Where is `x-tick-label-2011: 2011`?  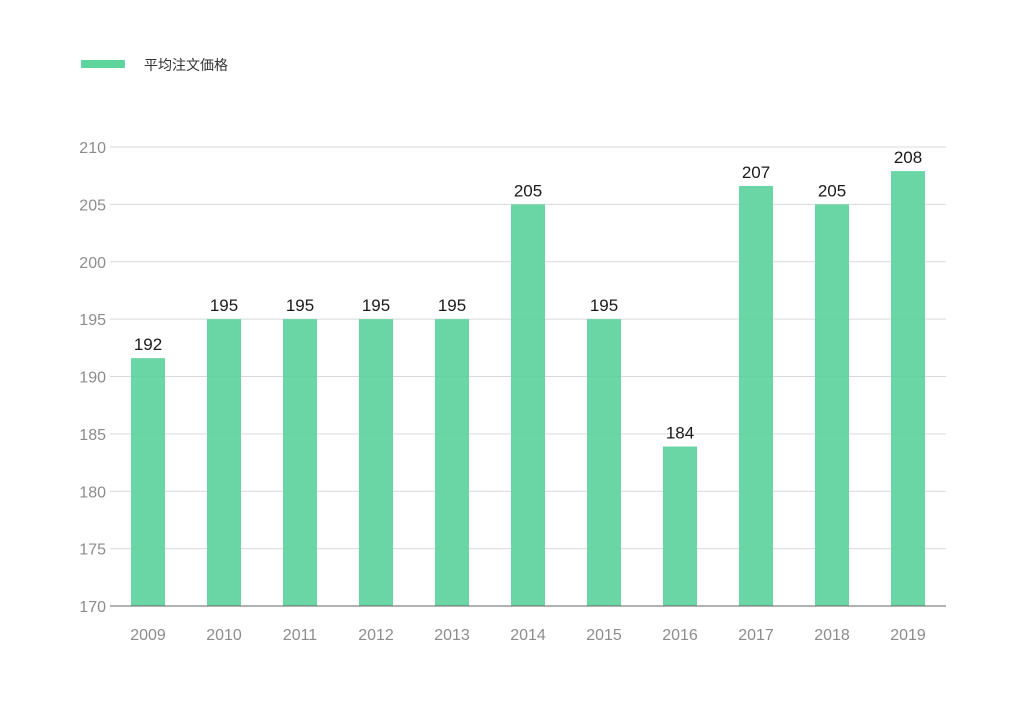
x-tick-label-2011: 2011 is located at coordinates (300, 635).